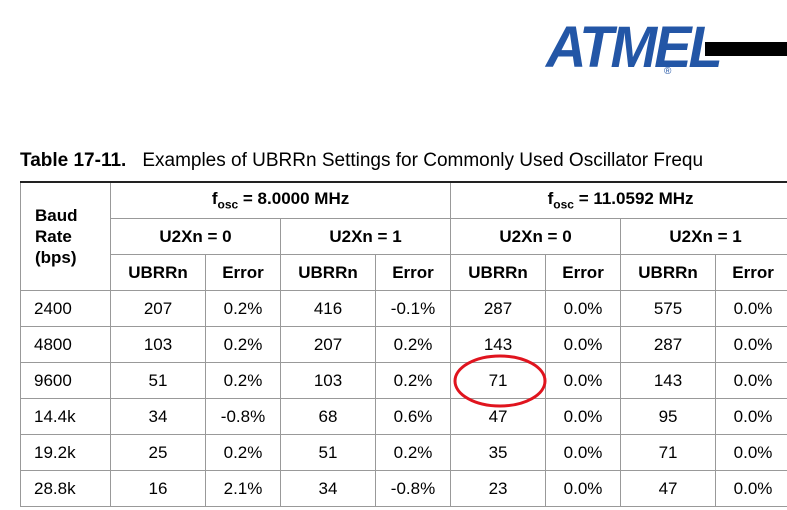  Describe the element at coordinates (53, 236) in the screenshot. I see `row-header-line: Rate` at that location.